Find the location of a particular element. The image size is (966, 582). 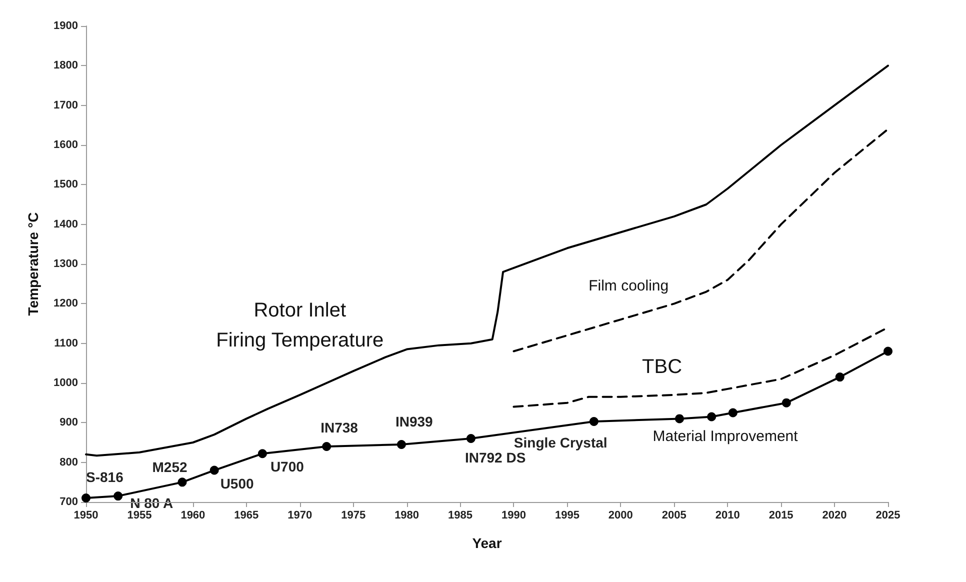

y-tick-label: 1300 is located at coordinates (66, 264).